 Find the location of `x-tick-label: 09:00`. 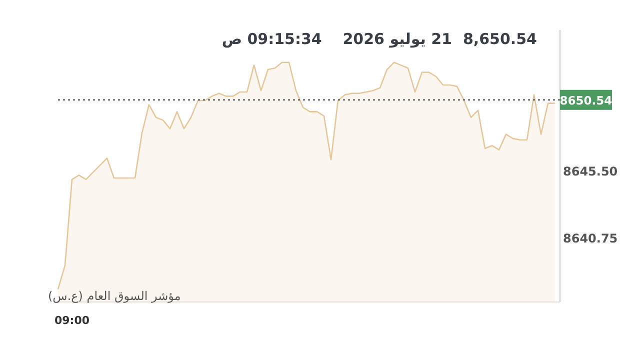

x-tick-label: 09:00 is located at coordinates (72, 320).